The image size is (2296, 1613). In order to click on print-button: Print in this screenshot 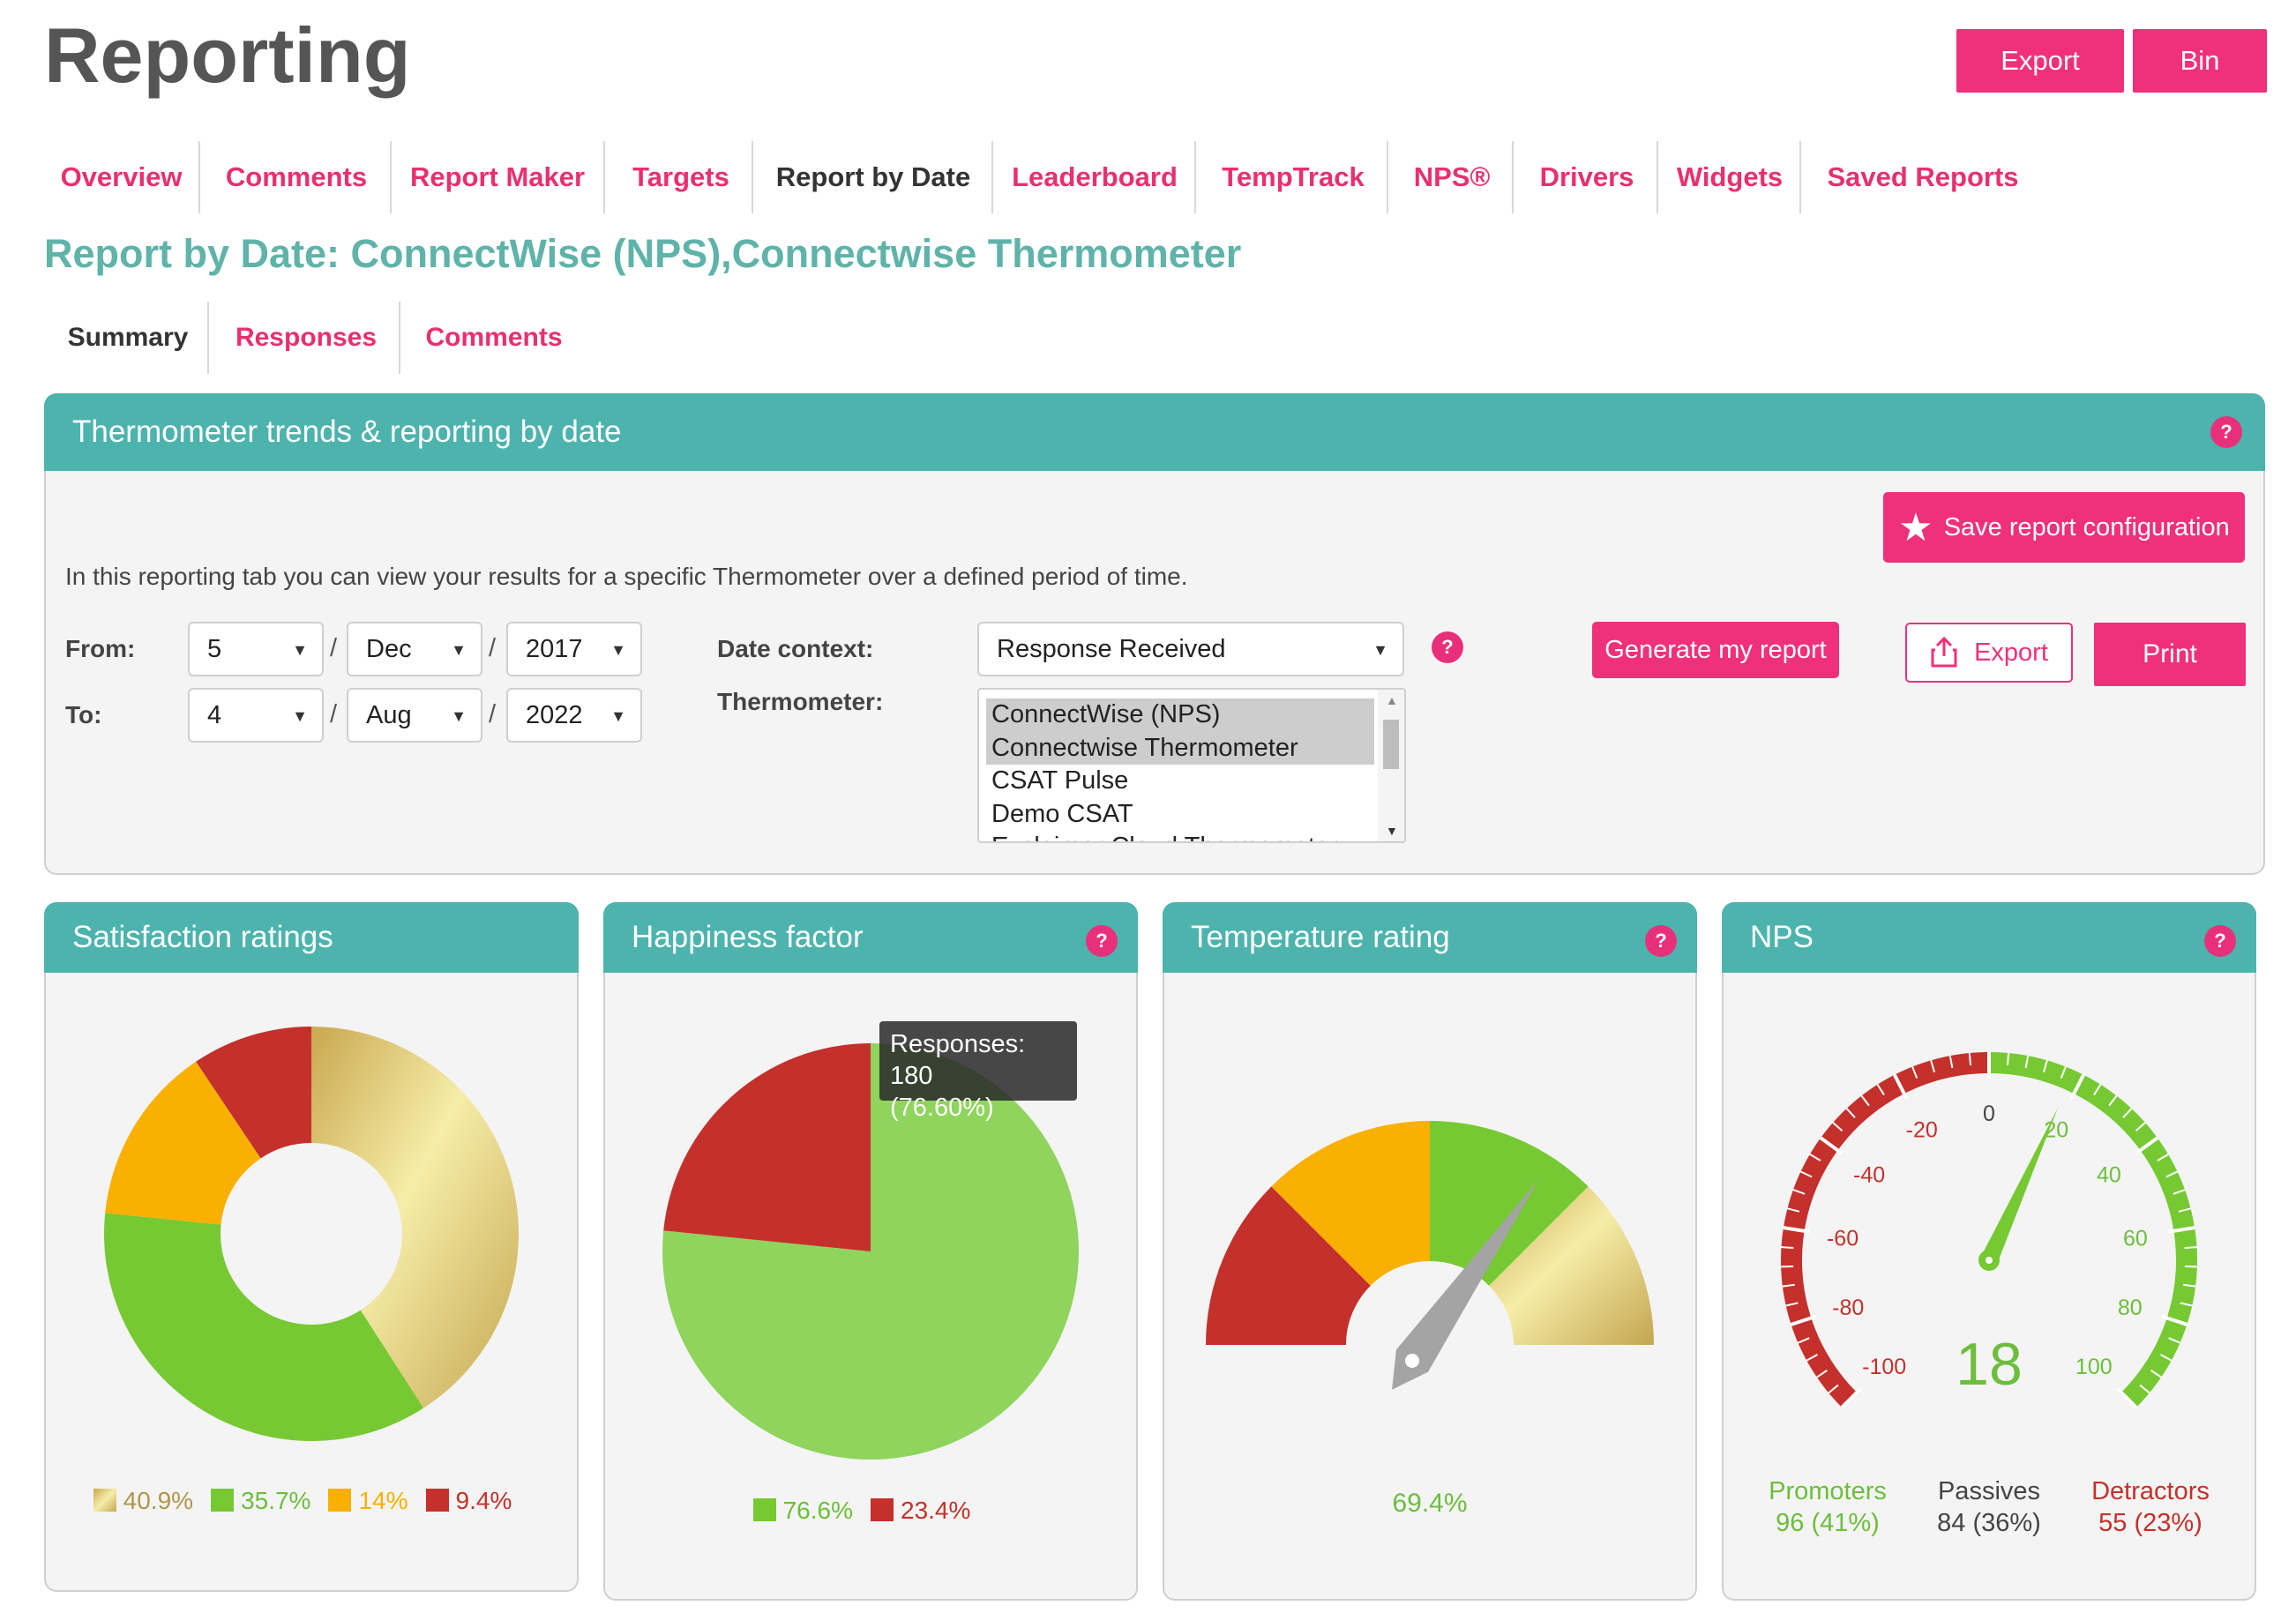, I will do `click(2170, 654)`.